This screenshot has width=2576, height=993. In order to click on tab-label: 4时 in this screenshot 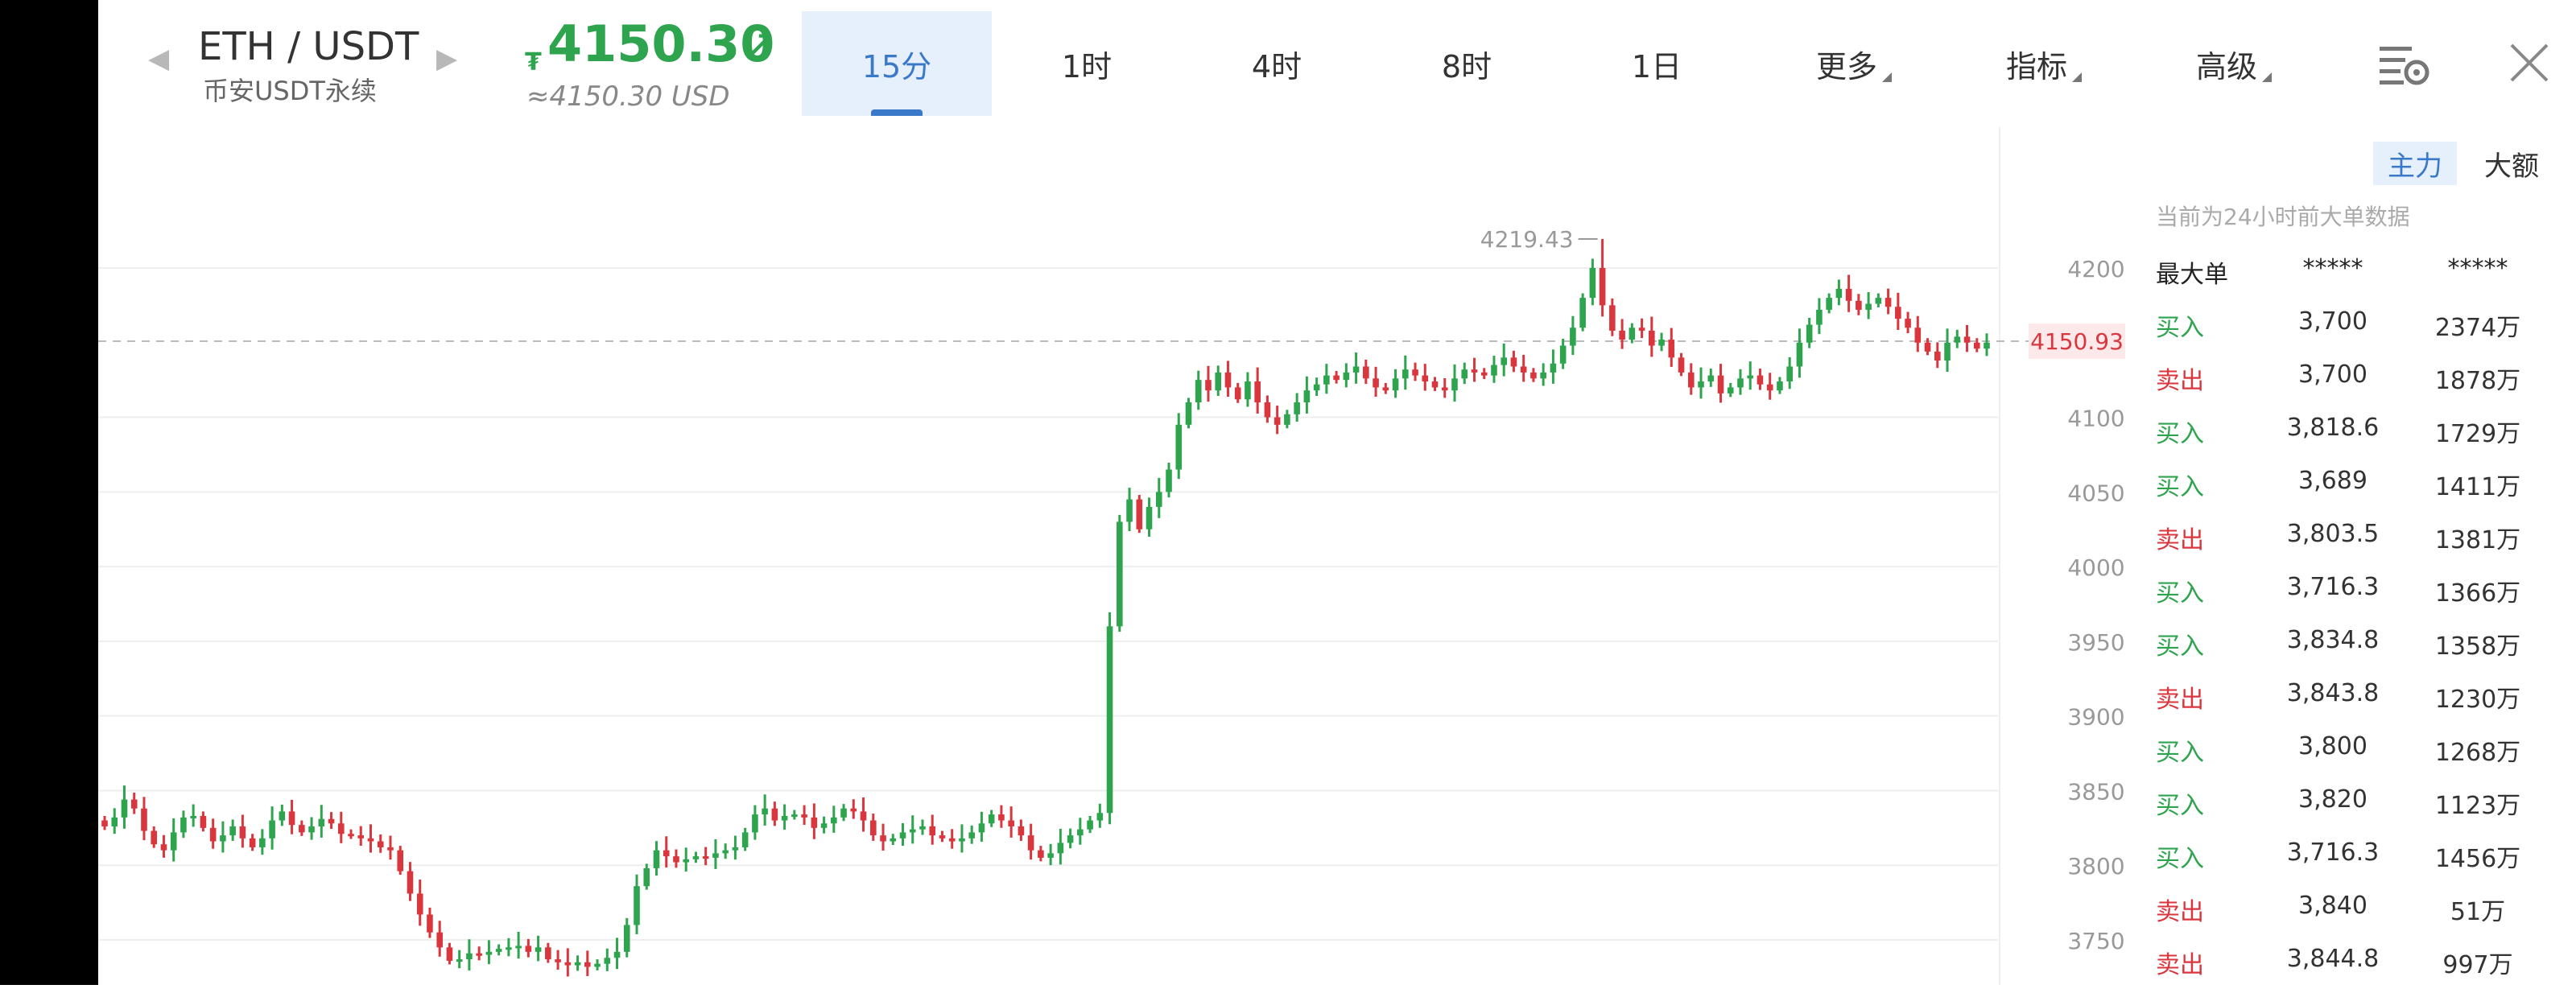, I will do `click(1276, 66)`.